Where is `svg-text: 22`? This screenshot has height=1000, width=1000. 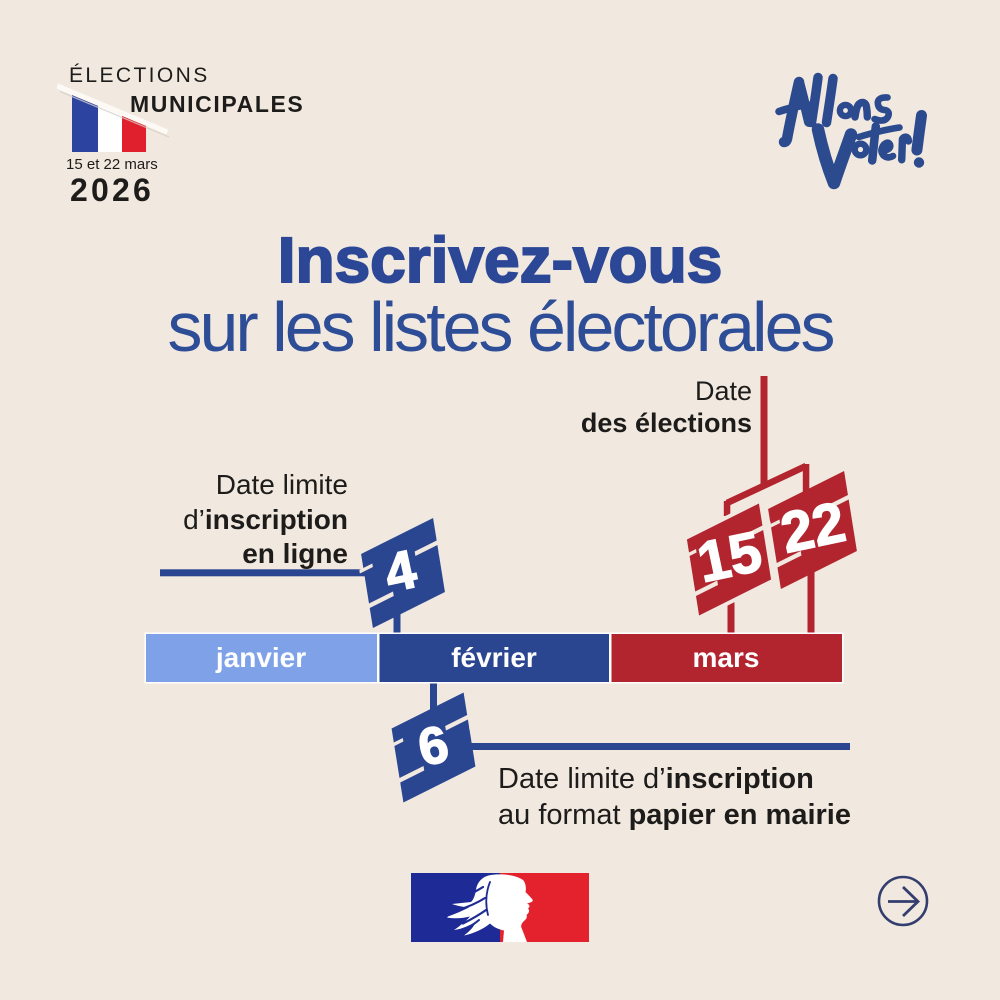
svg-text: 22 is located at coordinates (812, 528).